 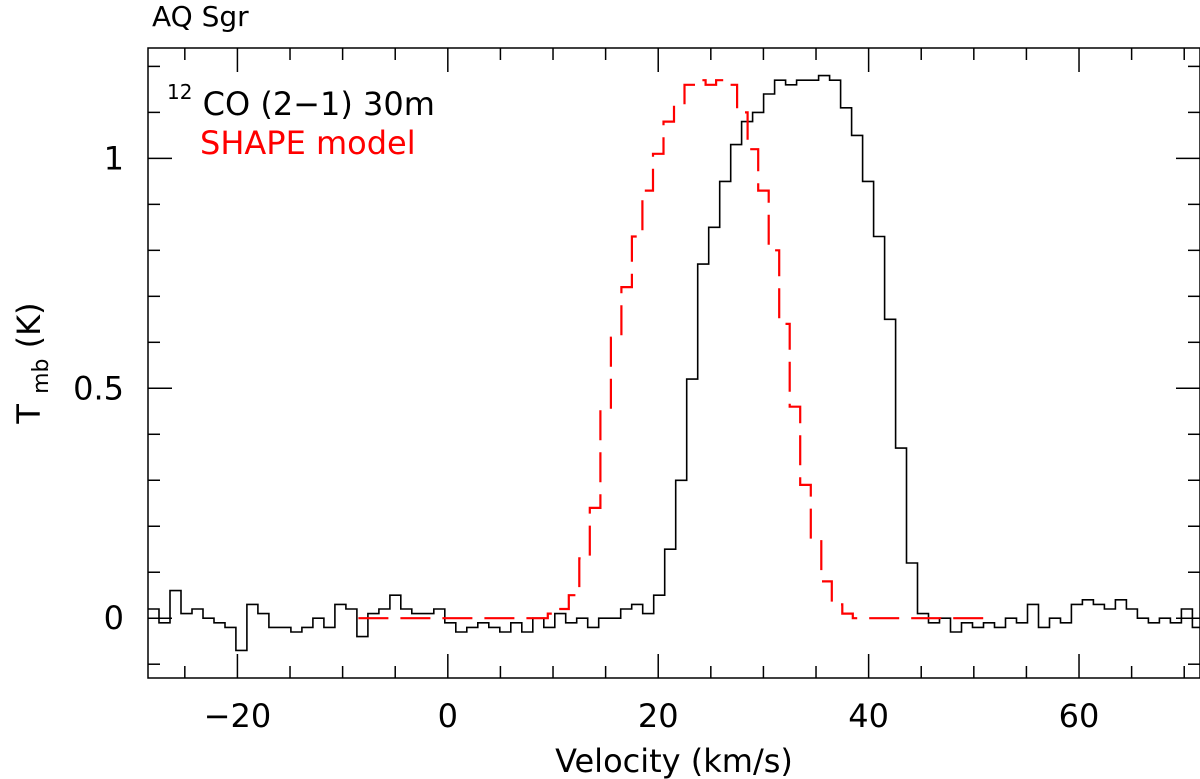 What do you see at coordinates (448, 716) in the screenshot?
I see `x-tick-label: 0` at bounding box center [448, 716].